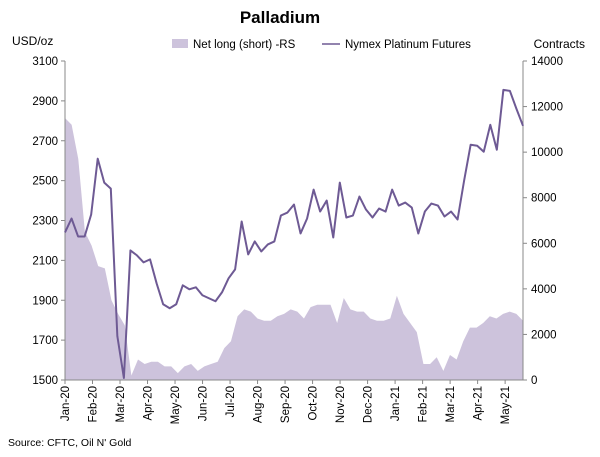 The height and width of the screenshot is (457, 600). What do you see at coordinates (149, 403) in the screenshot?
I see `x-tick-label: Apr-20` at bounding box center [149, 403].